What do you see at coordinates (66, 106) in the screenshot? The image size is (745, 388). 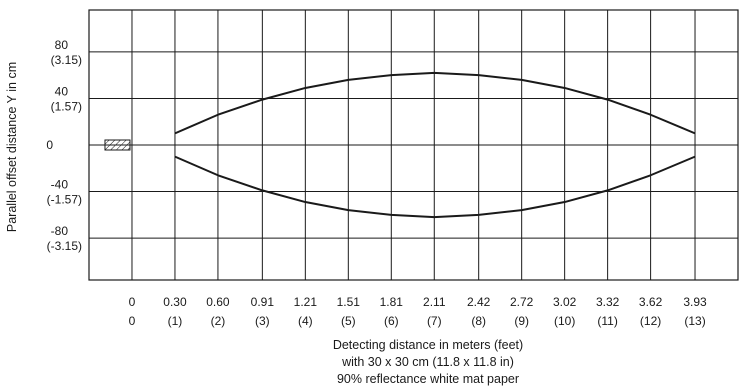 I see `y-tick-label-inch: (1.57)` at bounding box center [66, 106].